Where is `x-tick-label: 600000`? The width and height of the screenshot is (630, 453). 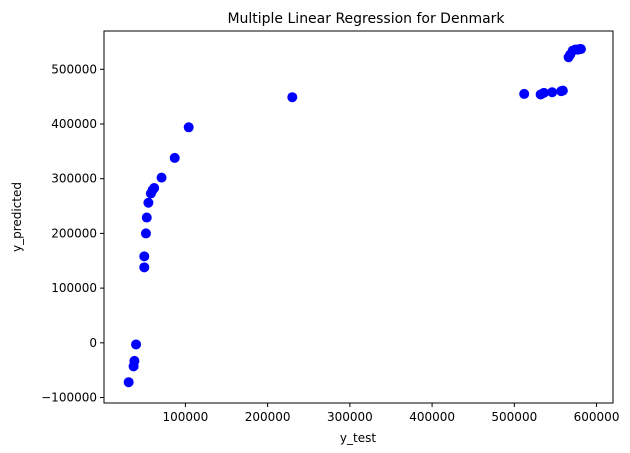
x-tick-label: 600000 is located at coordinates (597, 417).